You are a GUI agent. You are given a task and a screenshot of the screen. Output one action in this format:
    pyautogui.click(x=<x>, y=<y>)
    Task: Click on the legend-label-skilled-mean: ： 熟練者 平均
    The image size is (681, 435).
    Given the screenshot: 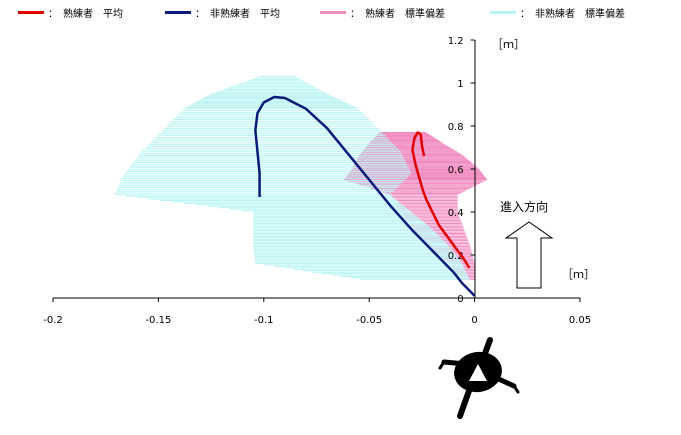 What is the action you would take?
    pyautogui.click(x=85, y=14)
    